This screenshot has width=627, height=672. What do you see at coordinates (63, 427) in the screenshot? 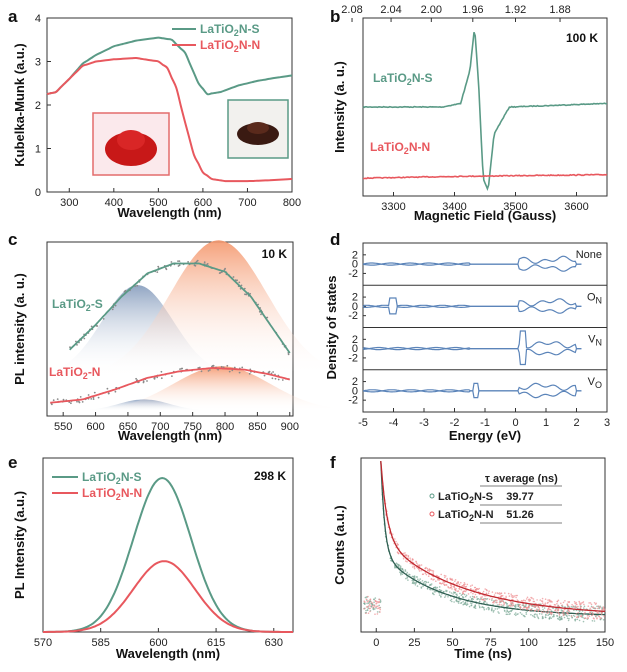
I see `x-tick-label: 550` at bounding box center [63, 427].